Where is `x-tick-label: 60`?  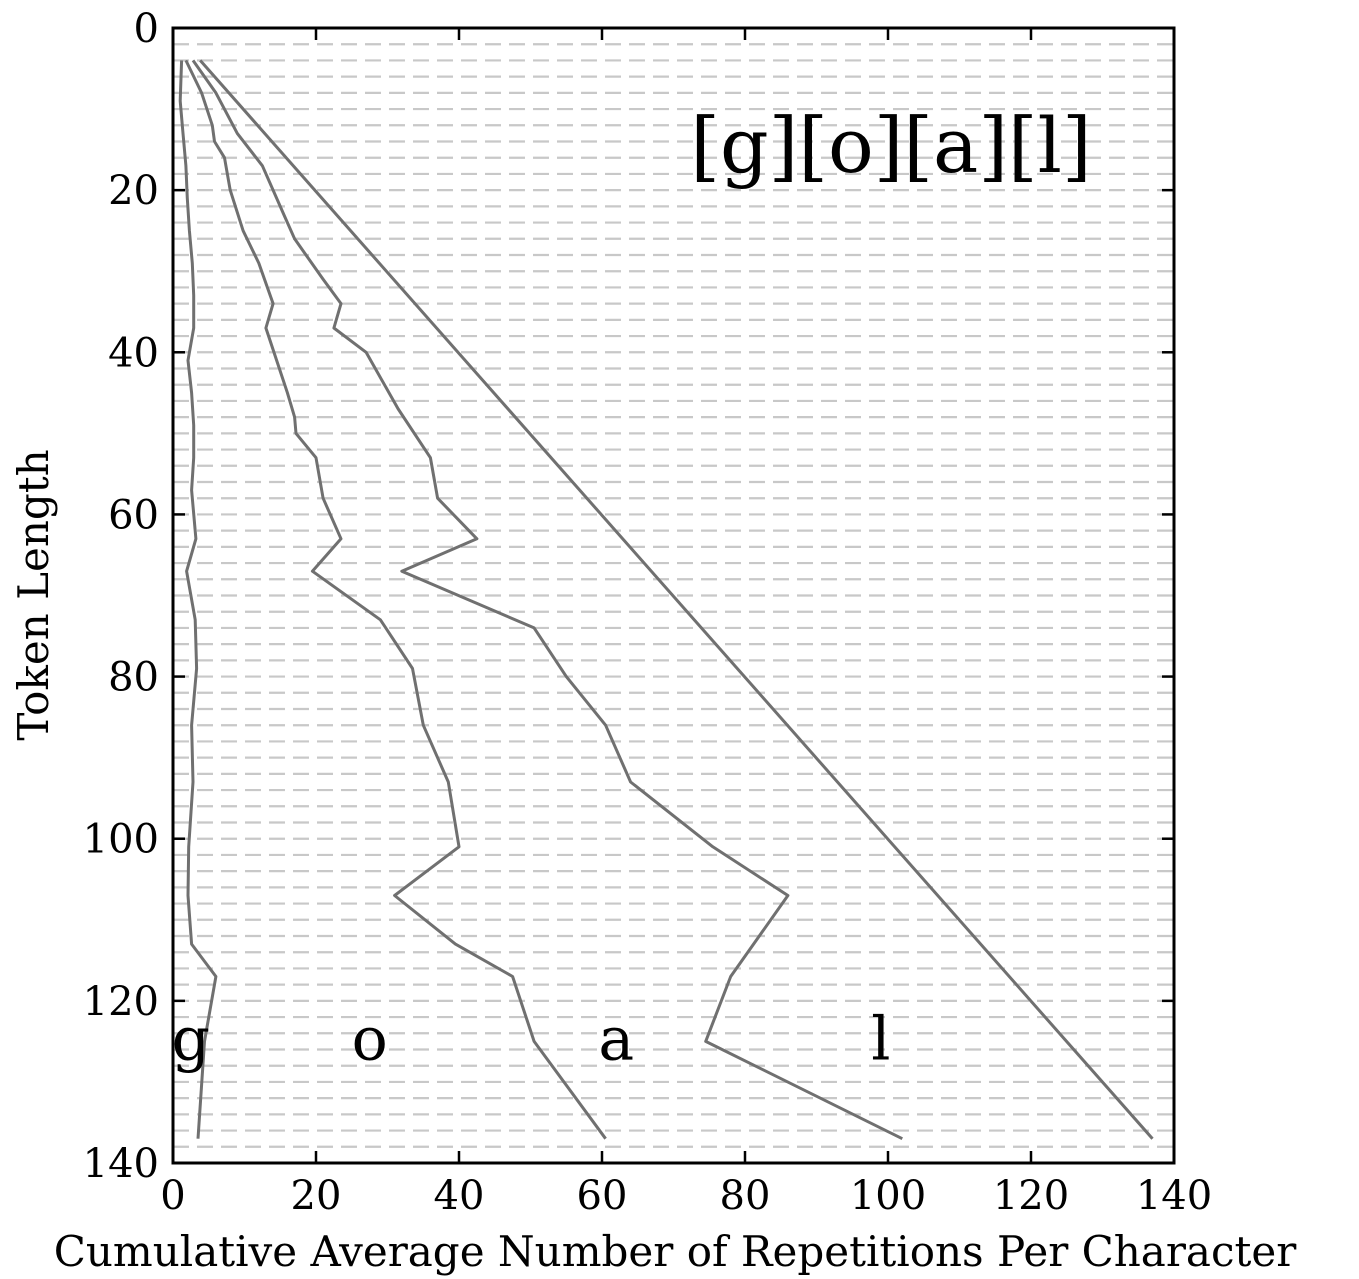
x-tick-label: 60 is located at coordinates (602, 1196).